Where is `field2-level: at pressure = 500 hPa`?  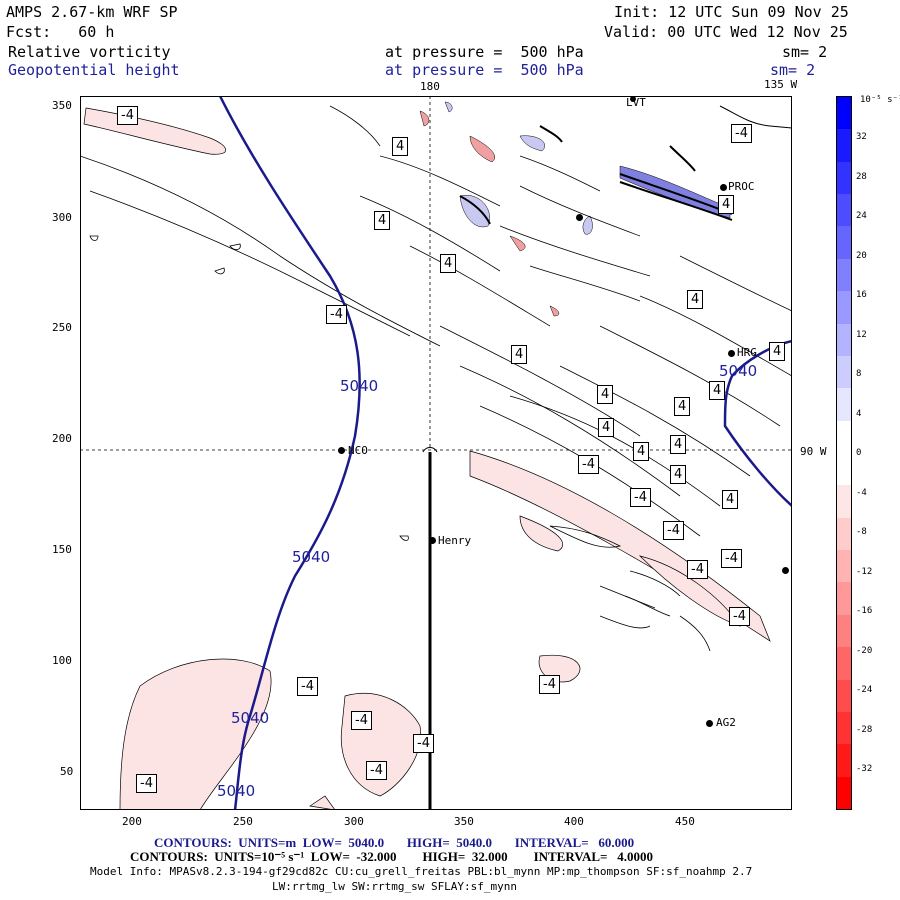
field2-level: at pressure = 500 hPa is located at coordinates (484, 70).